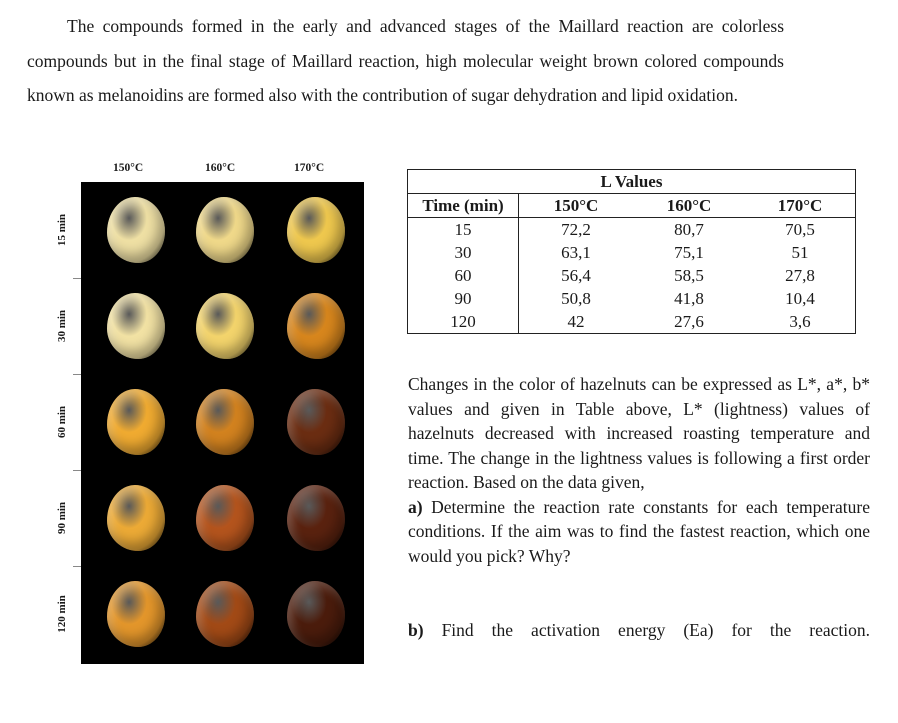 The image size is (898, 723). What do you see at coordinates (463, 275) in the screenshot?
I see `table-cell: 60` at bounding box center [463, 275].